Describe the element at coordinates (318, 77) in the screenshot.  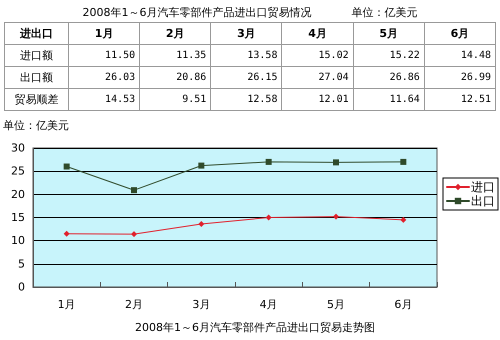
I see `data-label: 27.04` at that location.